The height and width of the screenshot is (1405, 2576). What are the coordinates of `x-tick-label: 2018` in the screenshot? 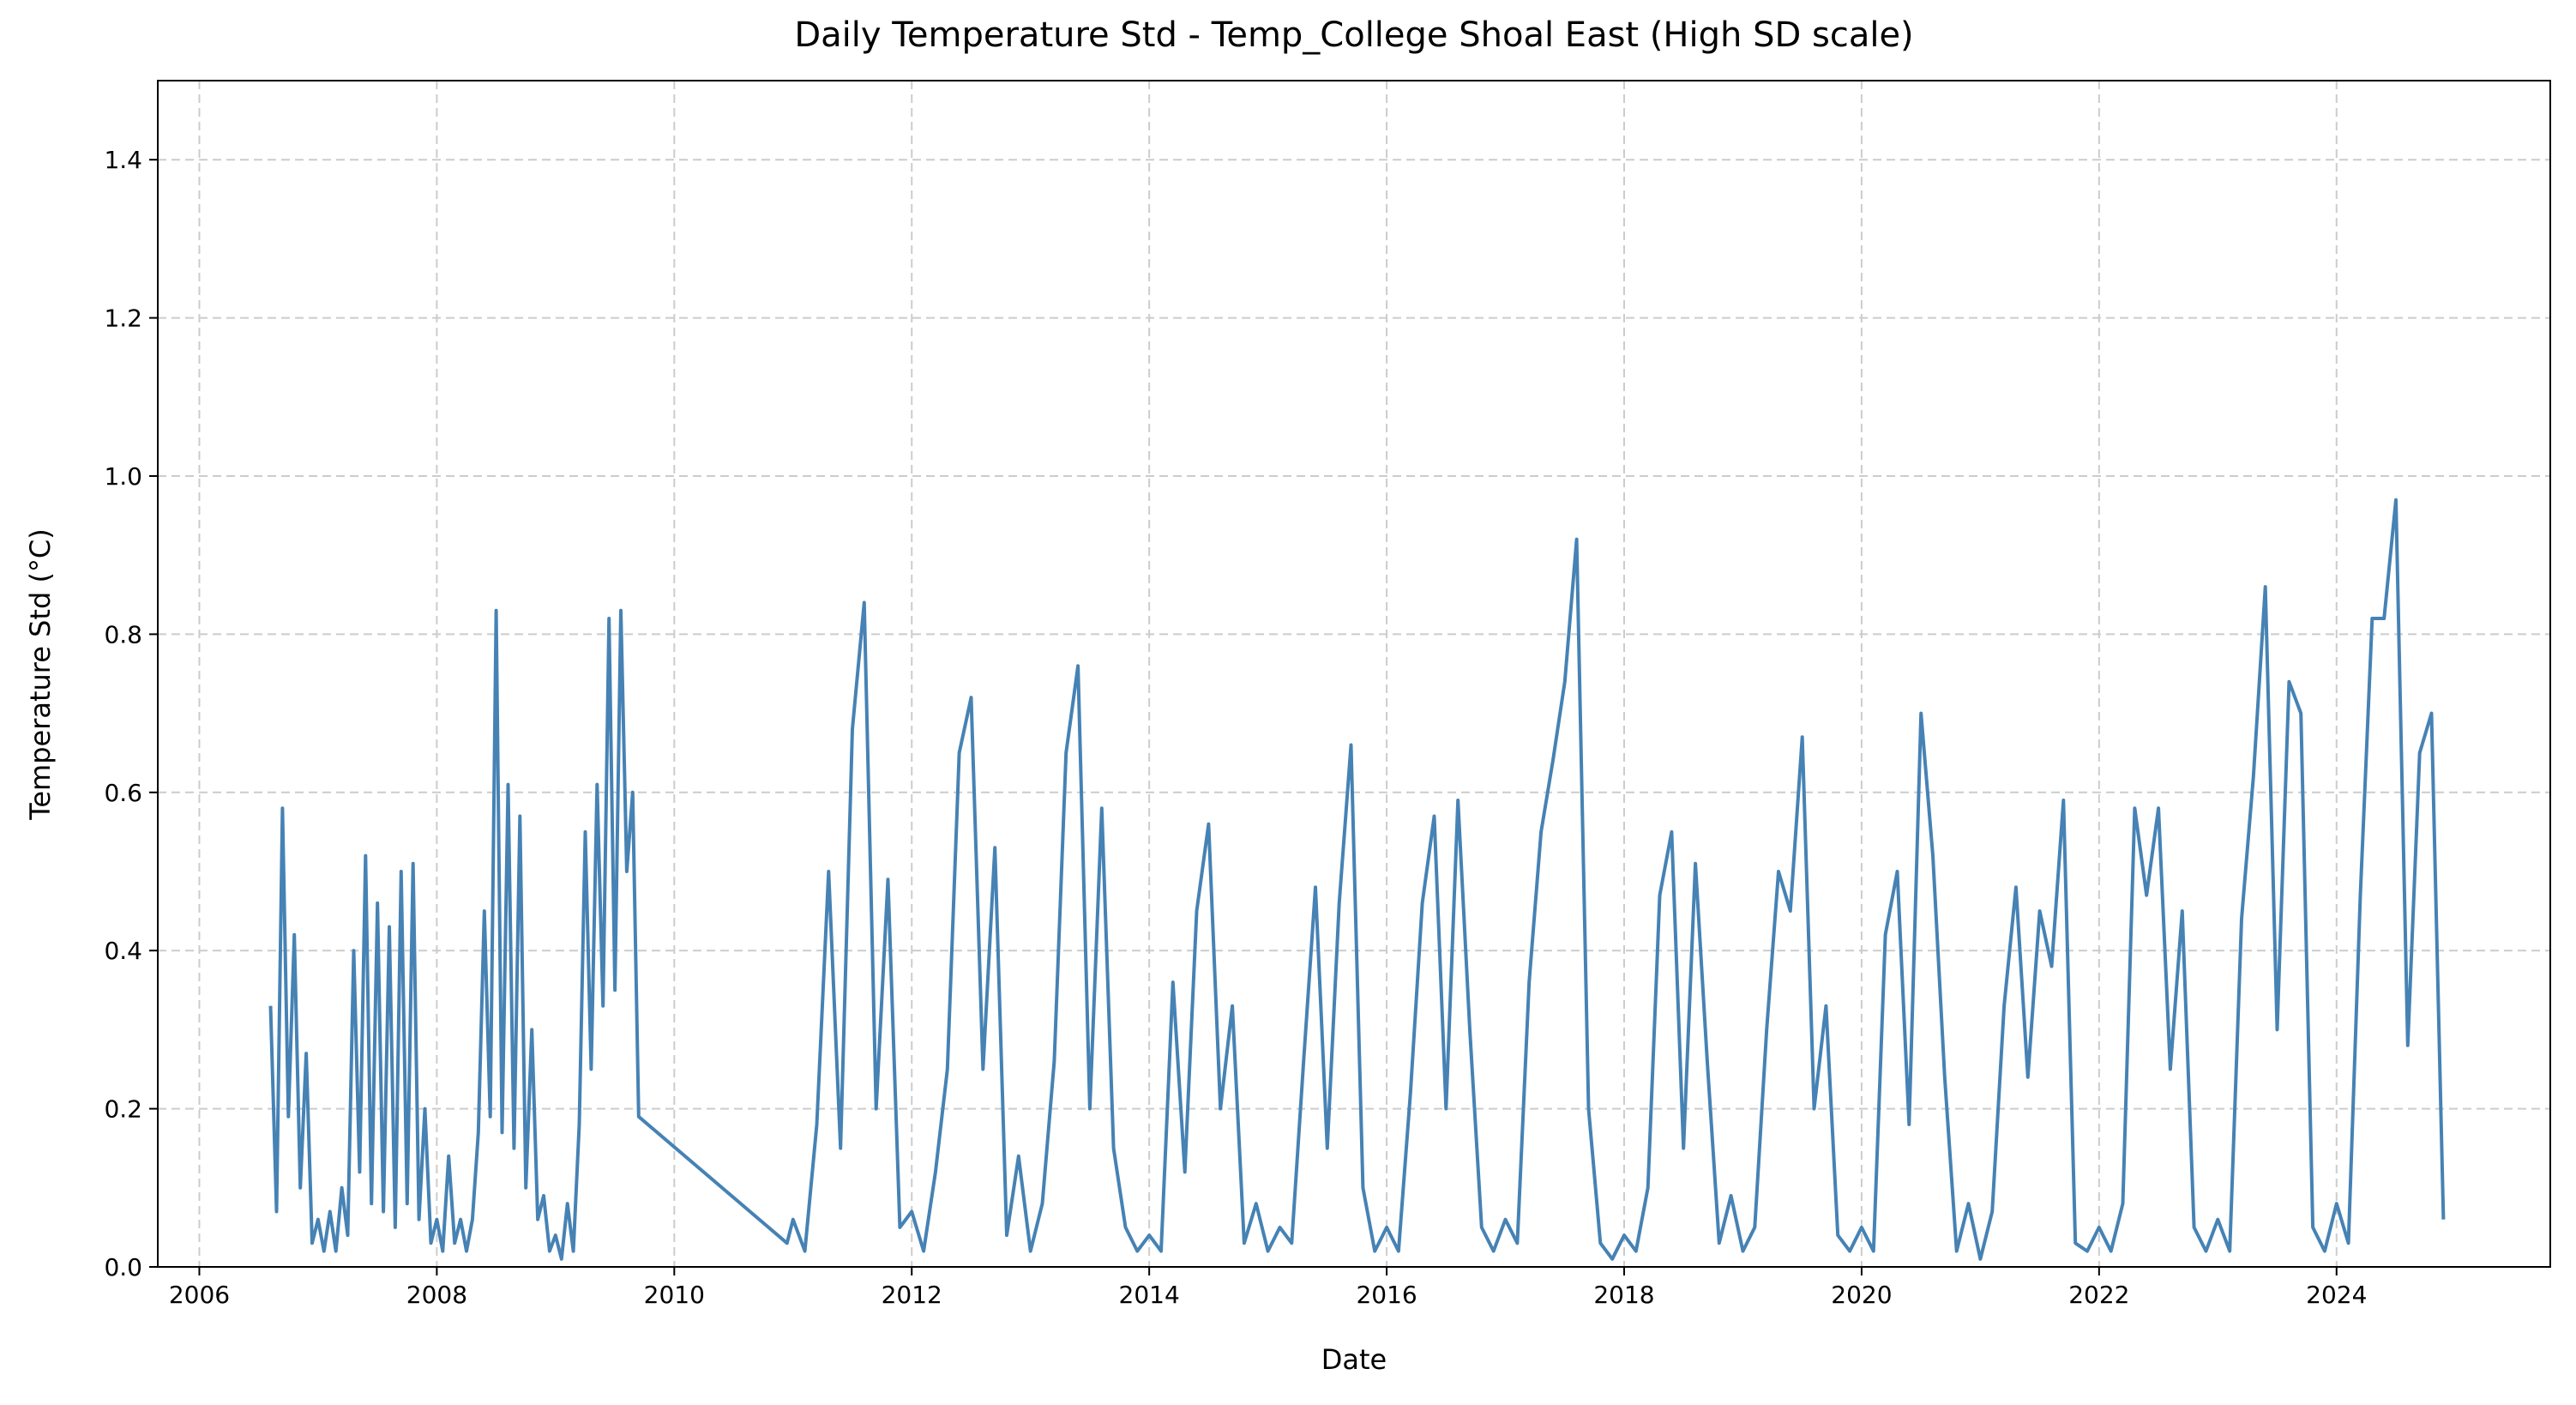 It's located at (1623, 1295).